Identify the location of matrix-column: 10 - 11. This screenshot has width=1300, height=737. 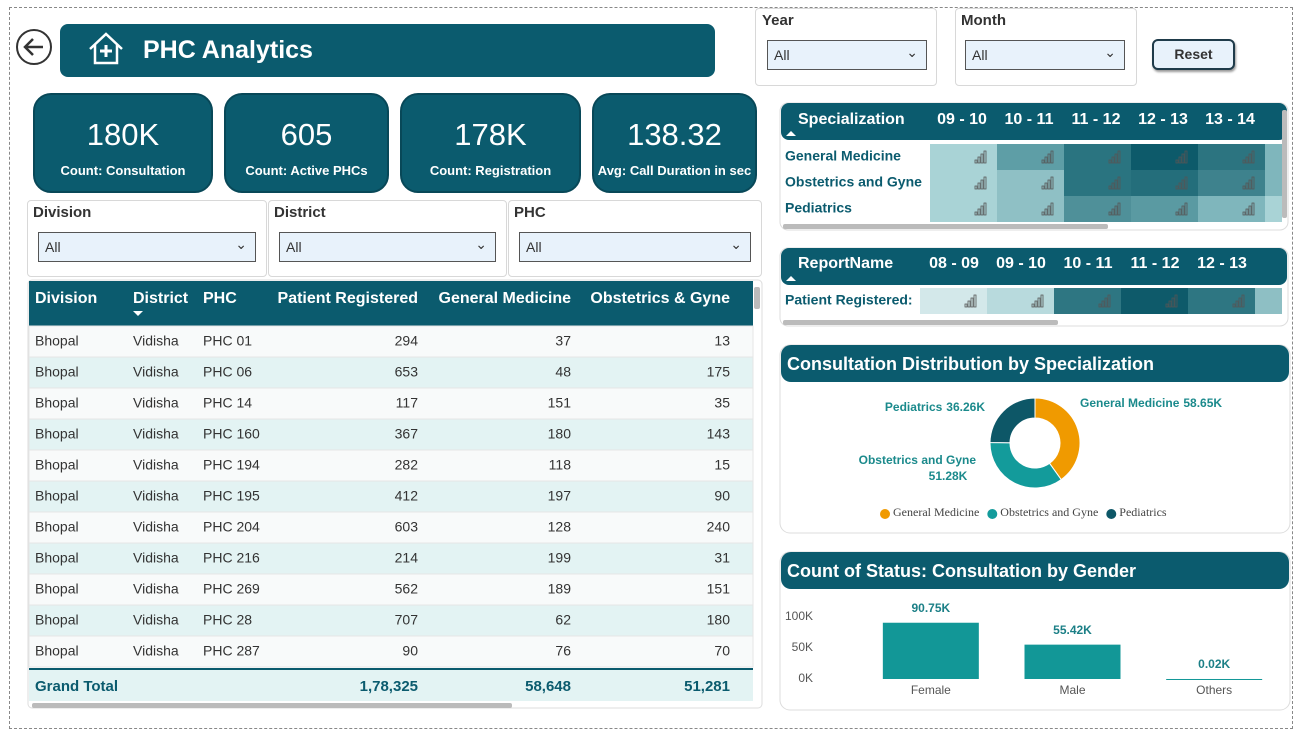
(1029, 119).